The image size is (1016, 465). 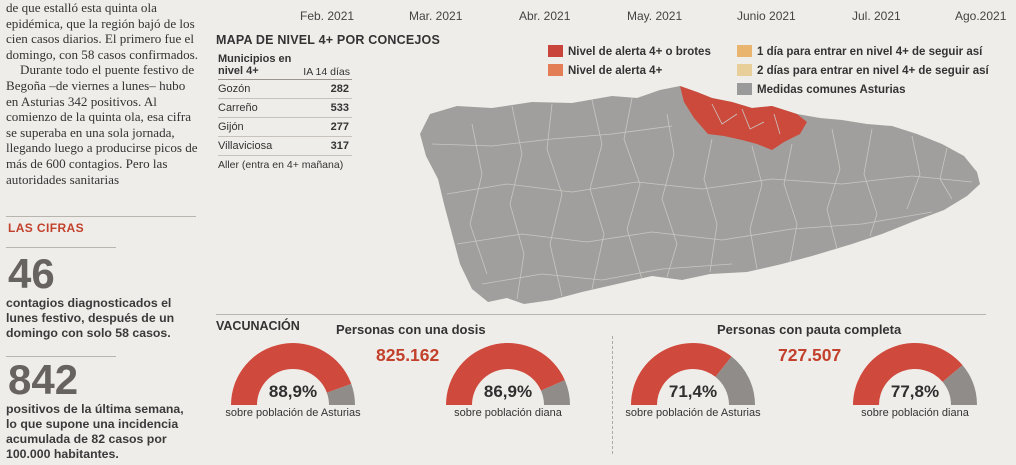 I want to click on month-label: Jul. 2021, so click(x=876, y=16).